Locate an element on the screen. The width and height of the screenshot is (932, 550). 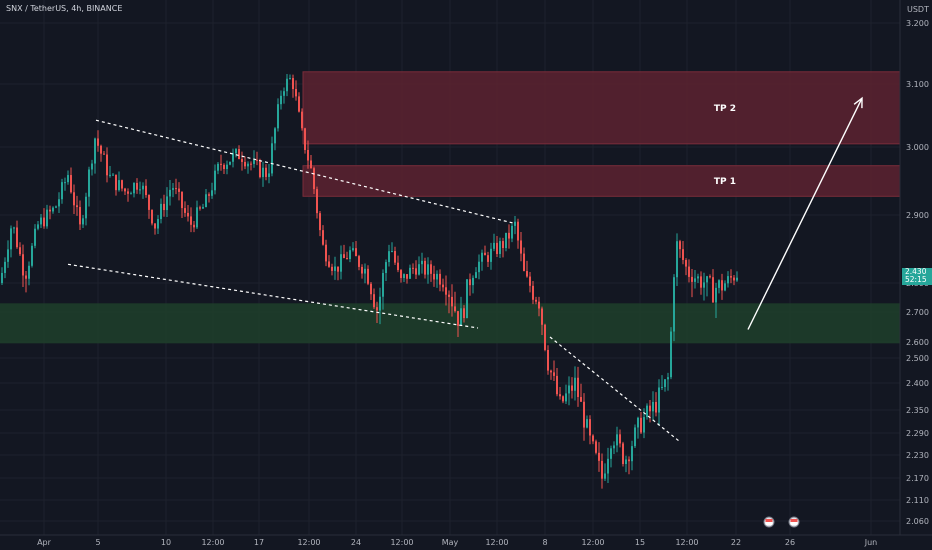
price-tick: 2.500 is located at coordinates (917, 358).